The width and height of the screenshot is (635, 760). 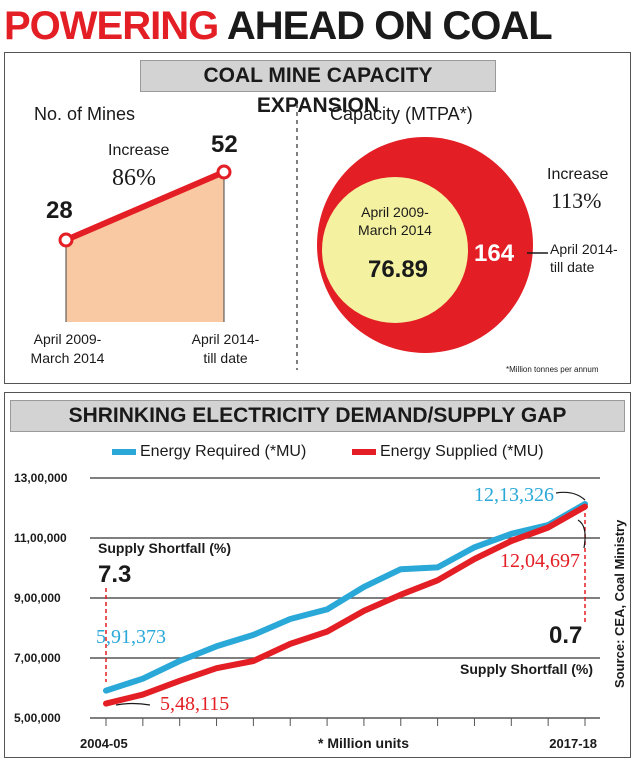 I want to click on capacity-increase-value: 113%, so click(x=576, y=200).